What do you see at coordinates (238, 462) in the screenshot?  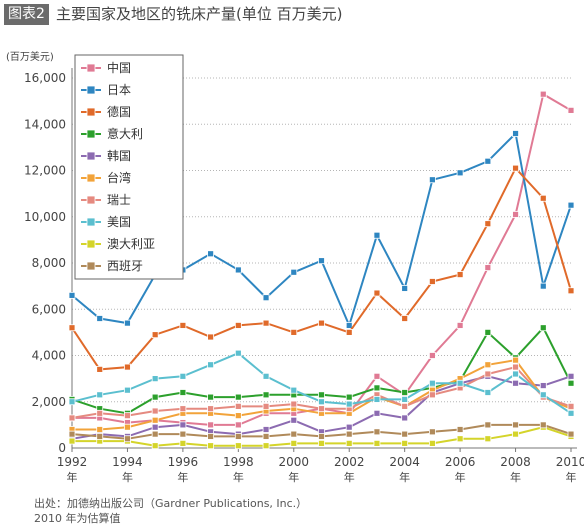 I see `x-tick-label: 1998` at bounding box center [238, 462].